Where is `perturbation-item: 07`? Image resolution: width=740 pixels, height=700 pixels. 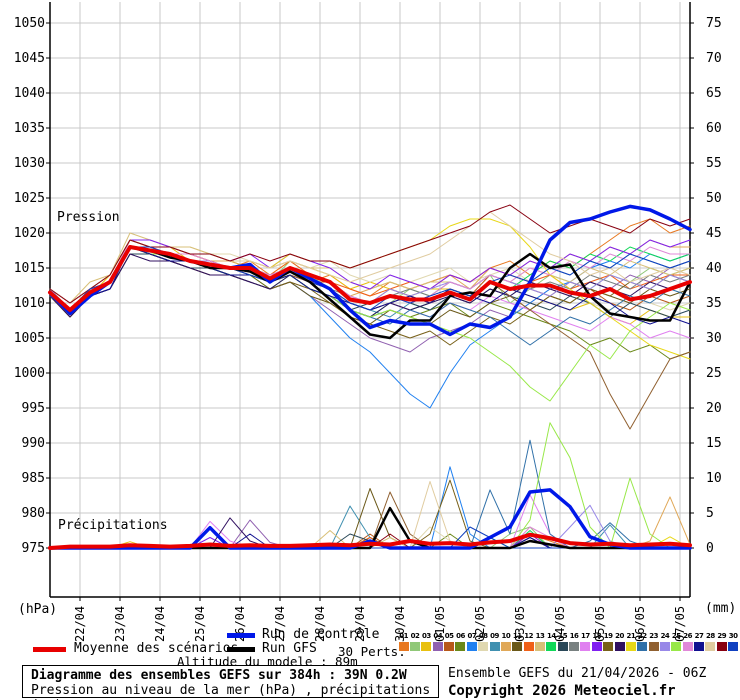 perturbation-item: 07 is located at coordinates (471, 641).